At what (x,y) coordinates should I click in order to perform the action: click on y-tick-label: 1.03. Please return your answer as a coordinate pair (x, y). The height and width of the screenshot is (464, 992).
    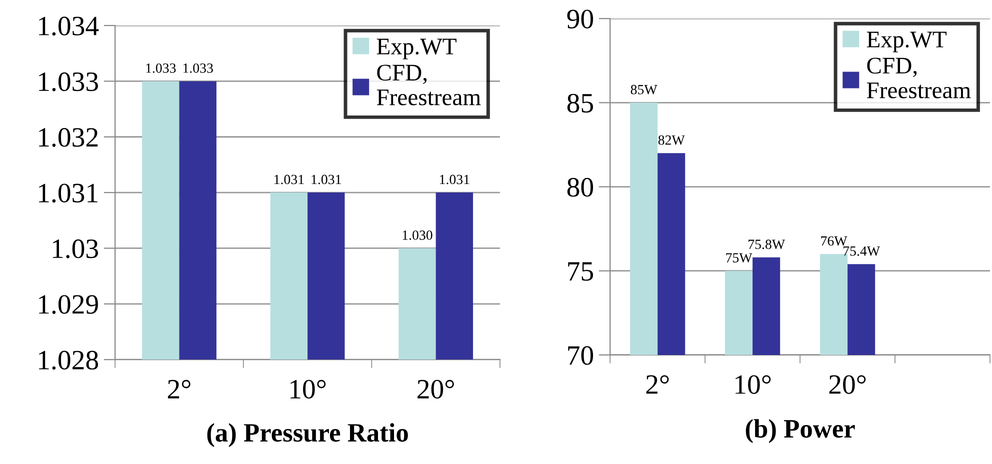
    Looking at the image, I should click on (75, 248).